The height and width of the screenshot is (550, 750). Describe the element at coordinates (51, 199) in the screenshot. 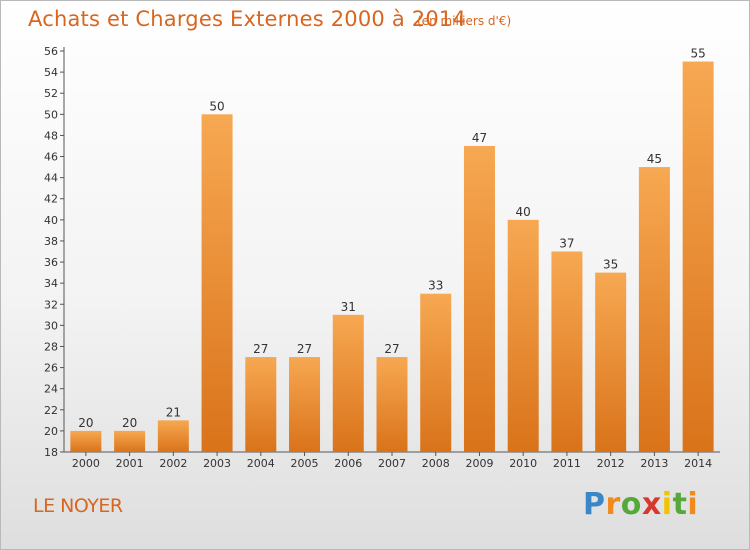

I see `y-tick-label: 42` at that location.